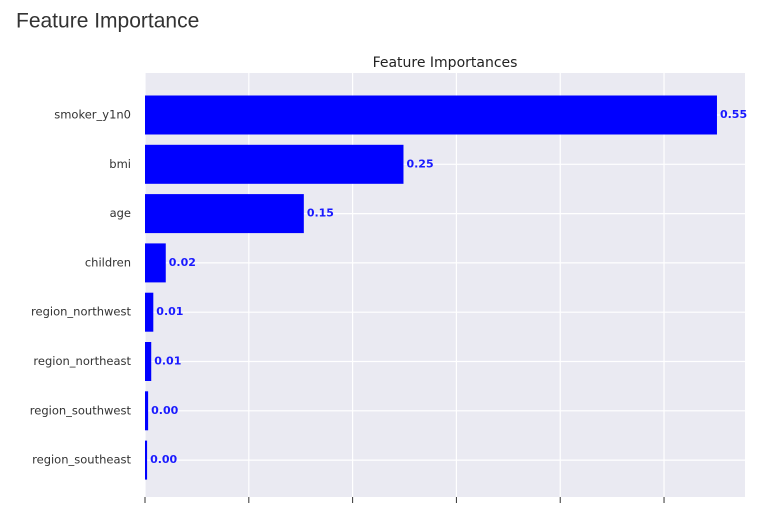  What do you see at coordinates (81, 410) in the screenshot?
I see `y-tick-label: region_southwest` at bounding box center [81, 410].